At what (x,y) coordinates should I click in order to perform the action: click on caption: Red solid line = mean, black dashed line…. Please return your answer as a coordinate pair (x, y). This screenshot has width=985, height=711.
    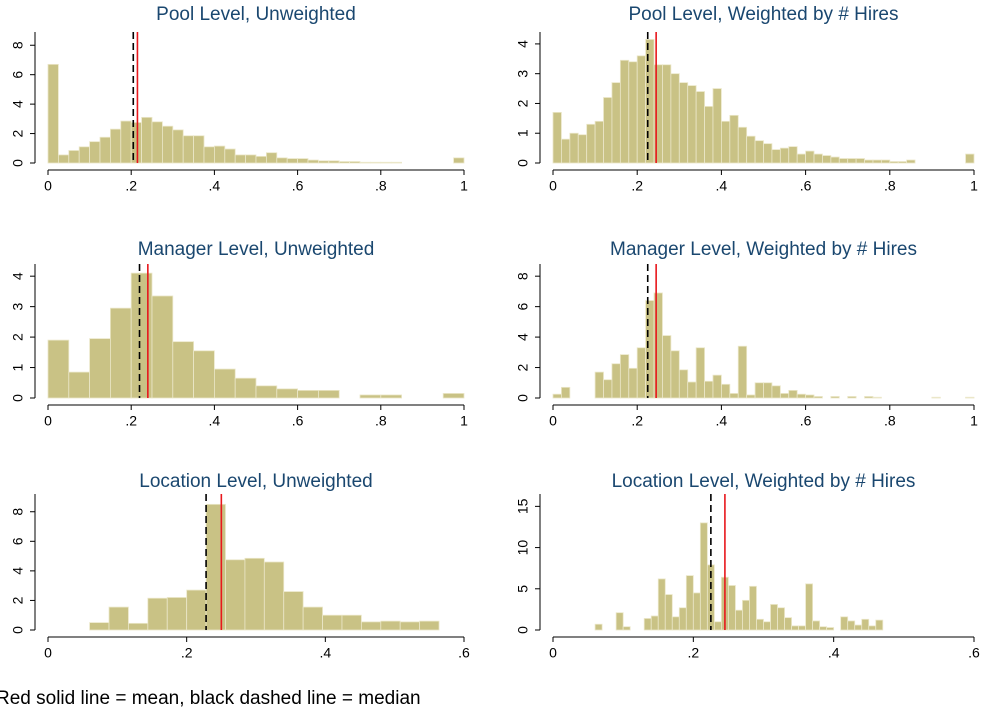
    Looking at the image, I should click on (210, 698).